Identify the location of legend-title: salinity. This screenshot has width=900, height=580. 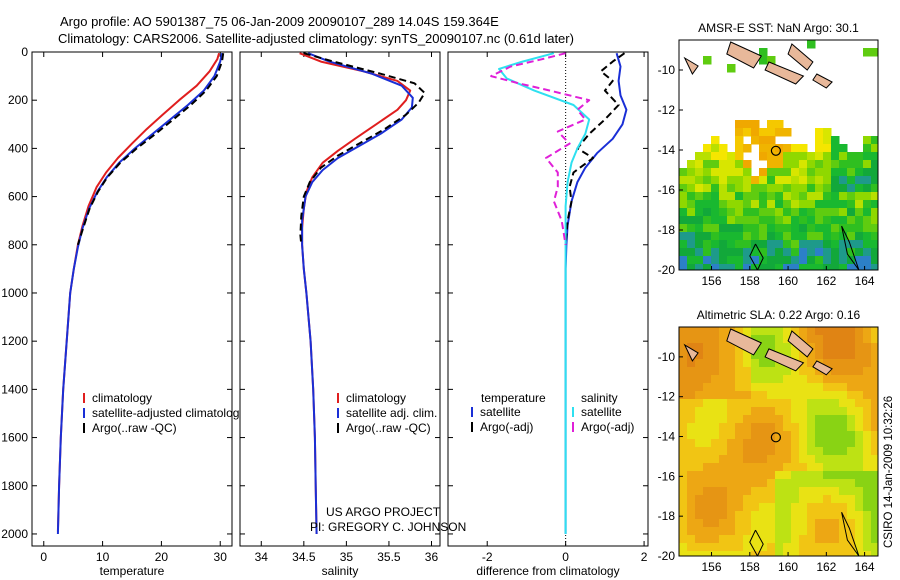
(599, 398).